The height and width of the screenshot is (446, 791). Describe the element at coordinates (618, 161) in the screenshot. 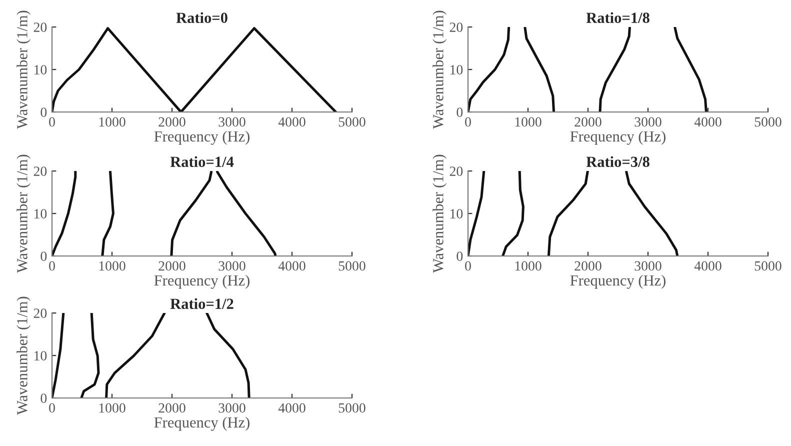

I see `chart-title: Ratio=3/8` at that location.